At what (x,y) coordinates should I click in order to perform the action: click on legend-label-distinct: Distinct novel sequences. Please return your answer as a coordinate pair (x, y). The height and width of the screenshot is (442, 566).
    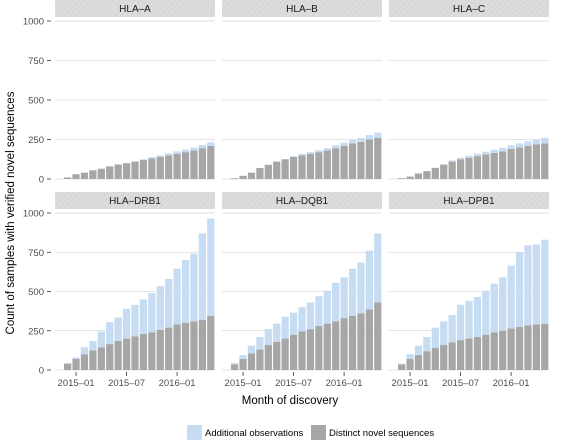
    Looking at the image, I should click on (381, 433).